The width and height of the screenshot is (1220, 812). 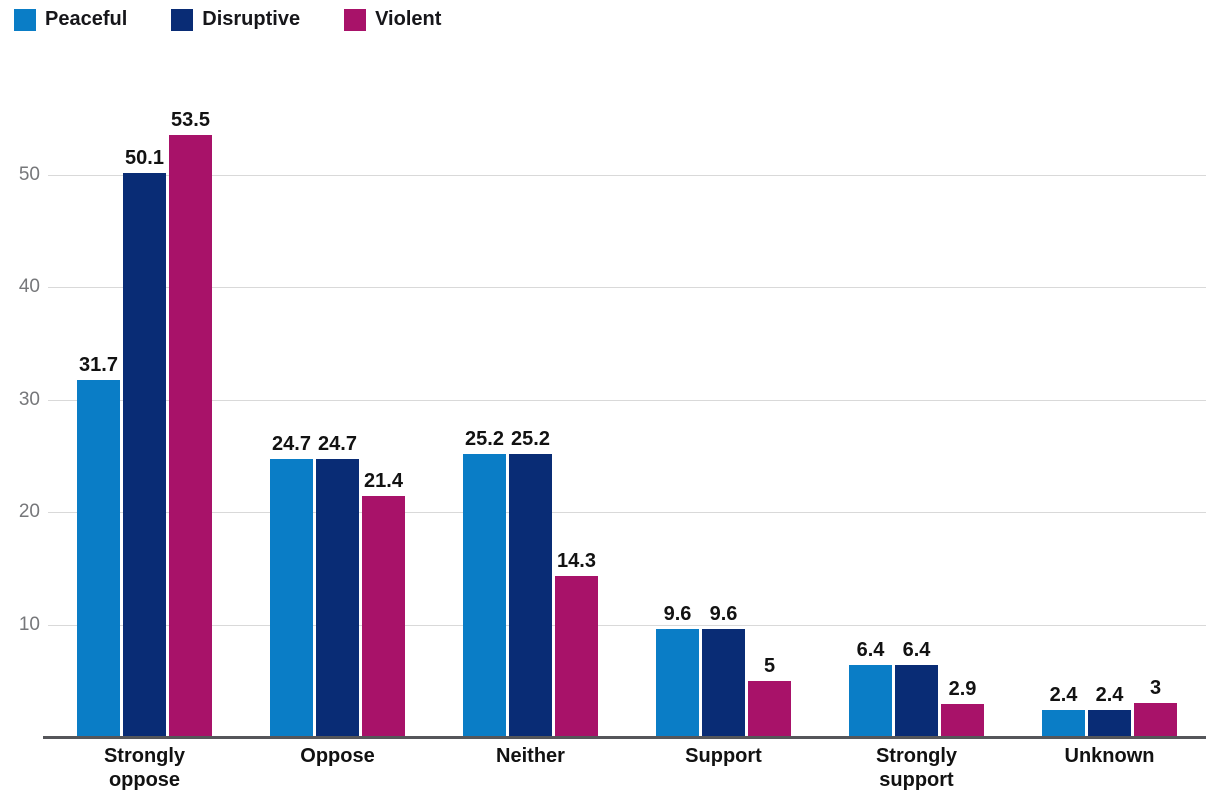 I want to click on bar-group: 24.7 24.7 21.4, so click(x=337, y=408).